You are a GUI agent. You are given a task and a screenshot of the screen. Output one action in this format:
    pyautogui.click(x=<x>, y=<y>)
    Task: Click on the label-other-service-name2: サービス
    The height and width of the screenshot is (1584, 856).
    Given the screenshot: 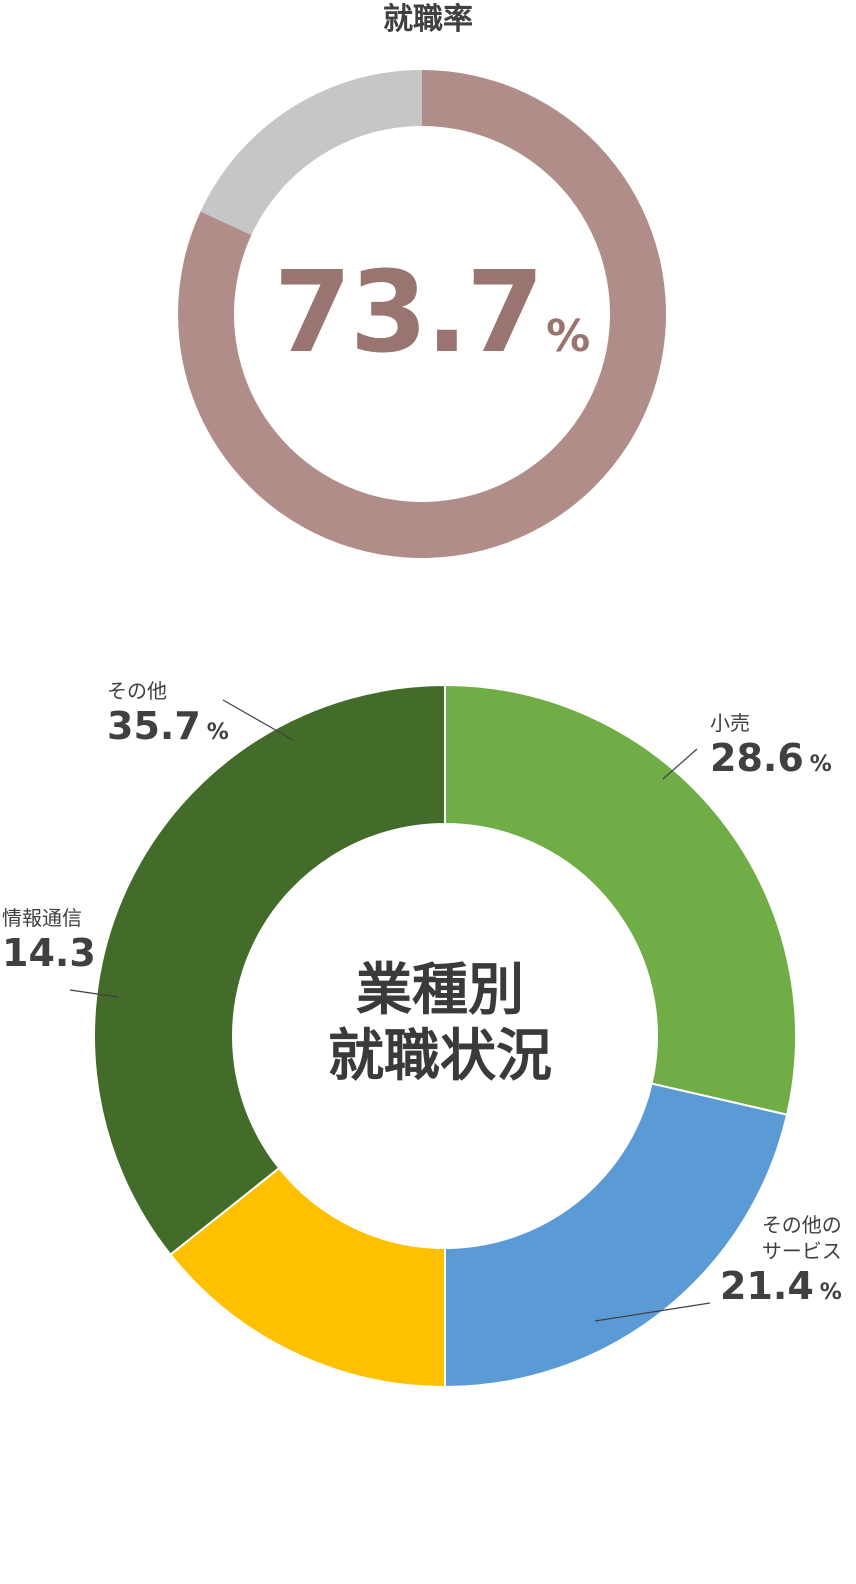 What is the action you would take?
    pyautogui.click(x=801, y=1251)
    